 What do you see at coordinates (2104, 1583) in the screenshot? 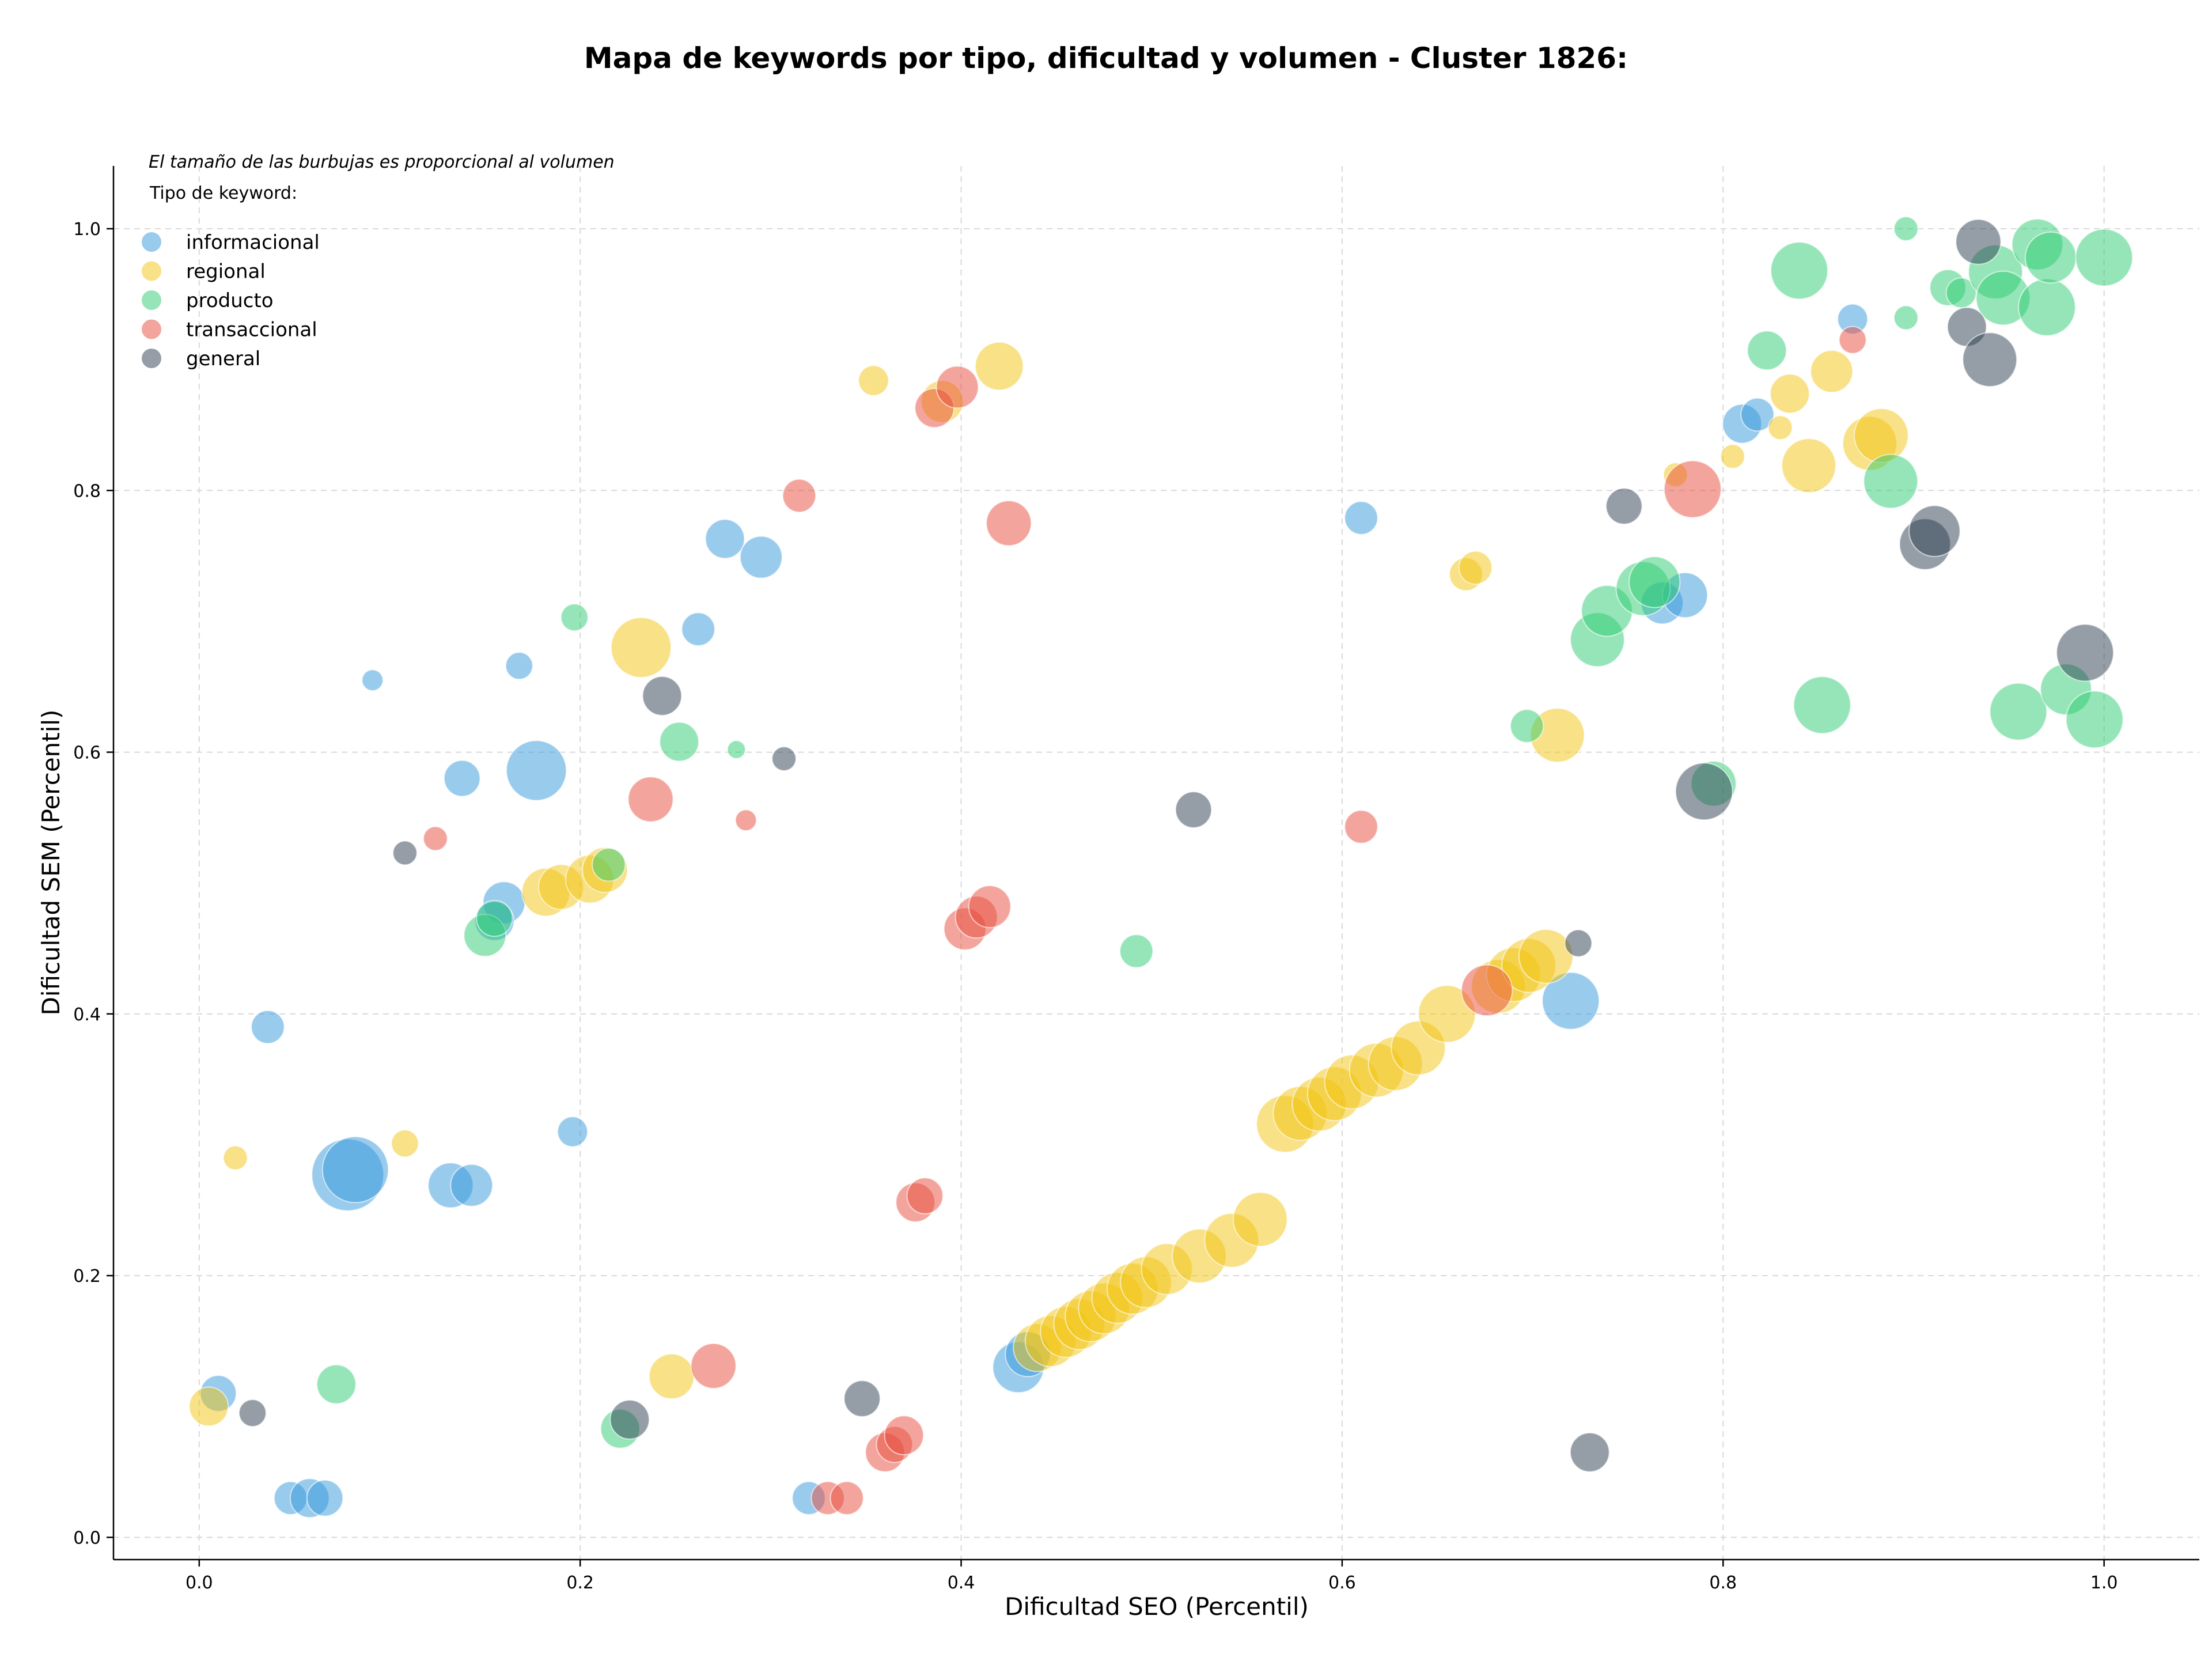
I see `x-tick-label: 1.0` at bounding box center [2104, 1583].